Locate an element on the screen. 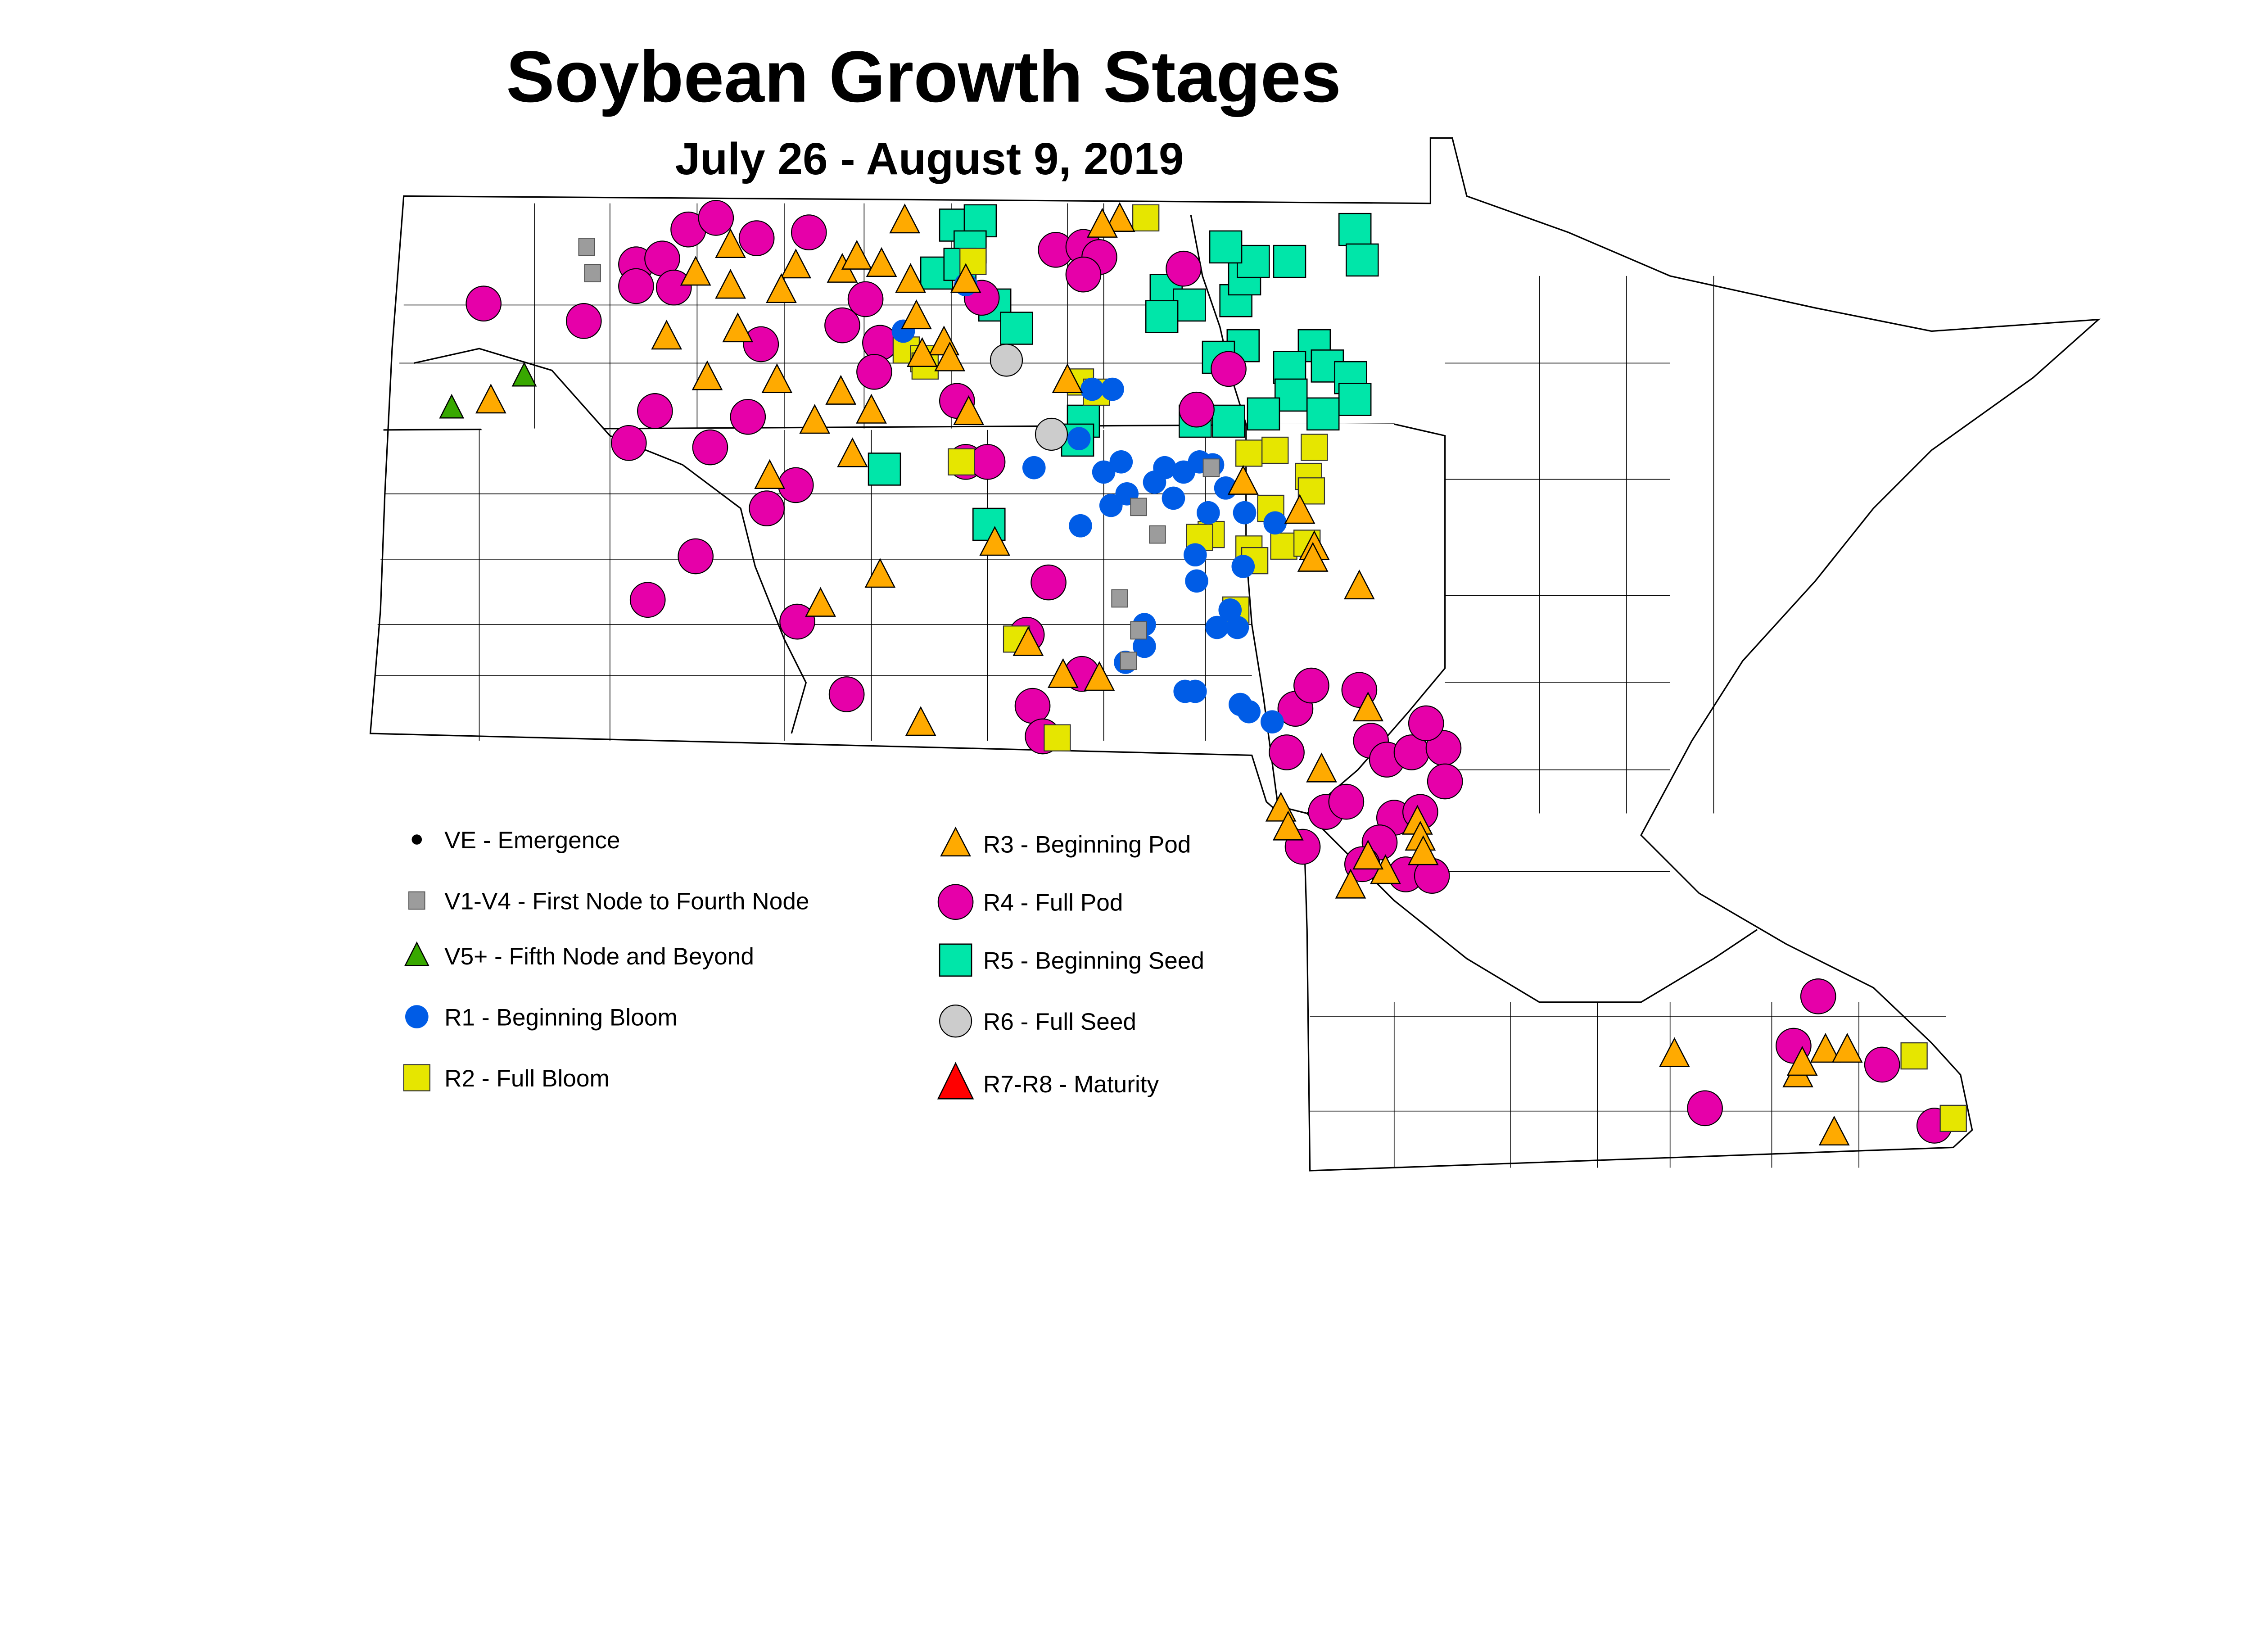 The height and width of the screenshot is (1652, 2251). legend-item-r5: R5 - Beginning Seed is located at coordinates (1071, 960).